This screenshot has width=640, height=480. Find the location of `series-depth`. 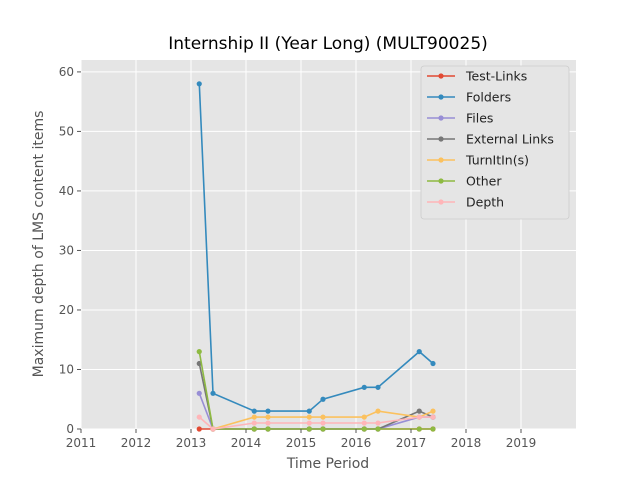

series-depth is located at coordinates (316, 423).